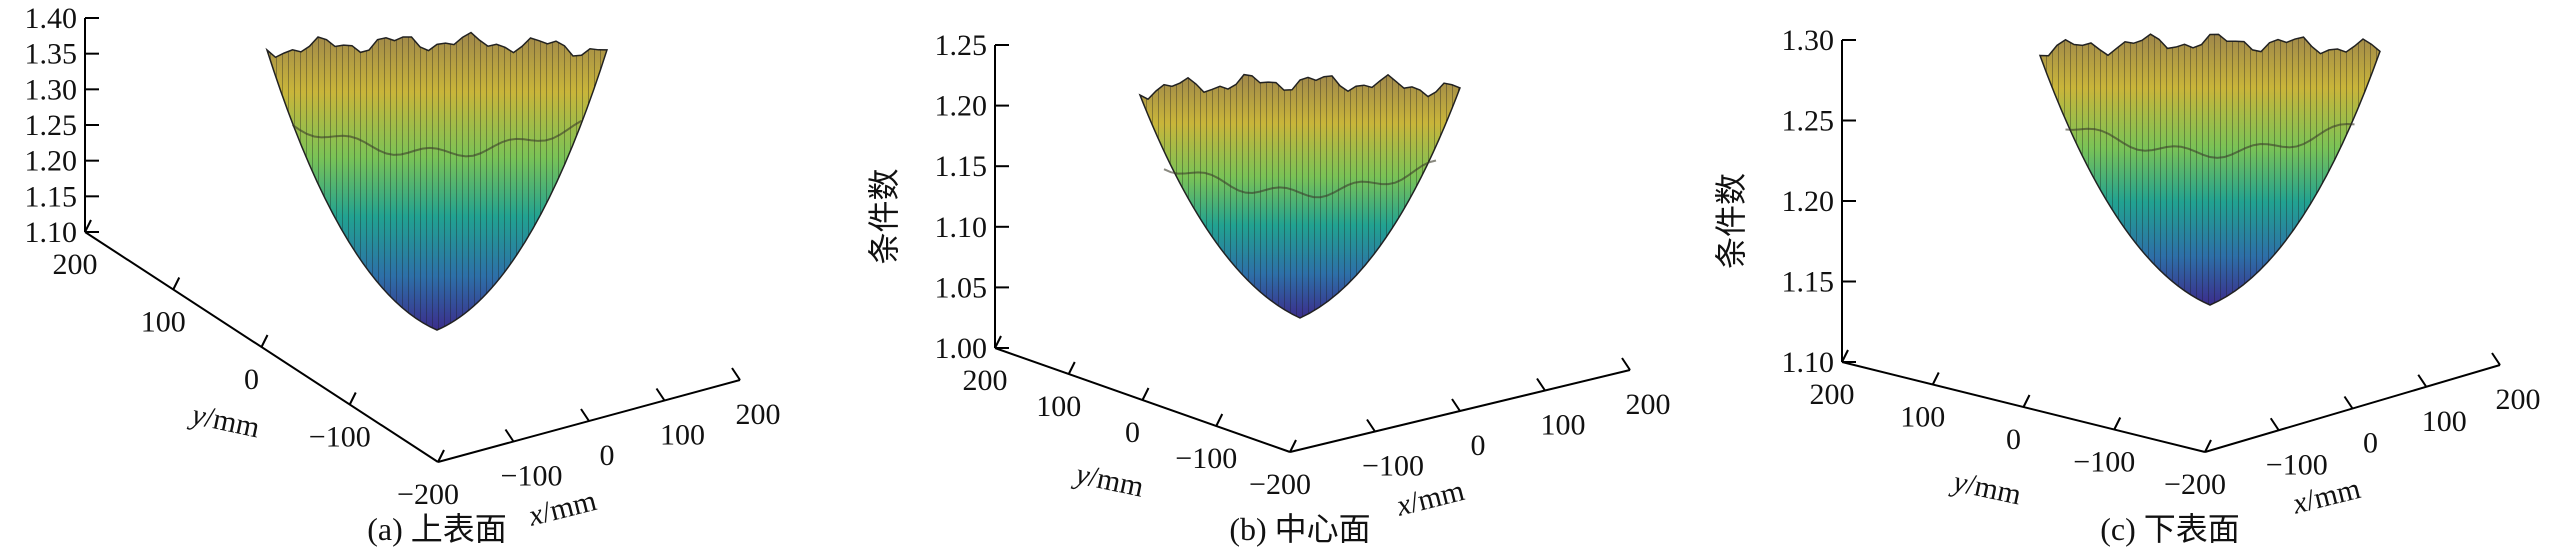 The height and width of the screenshot is (558, 2567). What do you see at coordinates (2170, 529) in the screenshot?
I see `panel-caption: (c) 下表面` at bounding box center [2170, 529].